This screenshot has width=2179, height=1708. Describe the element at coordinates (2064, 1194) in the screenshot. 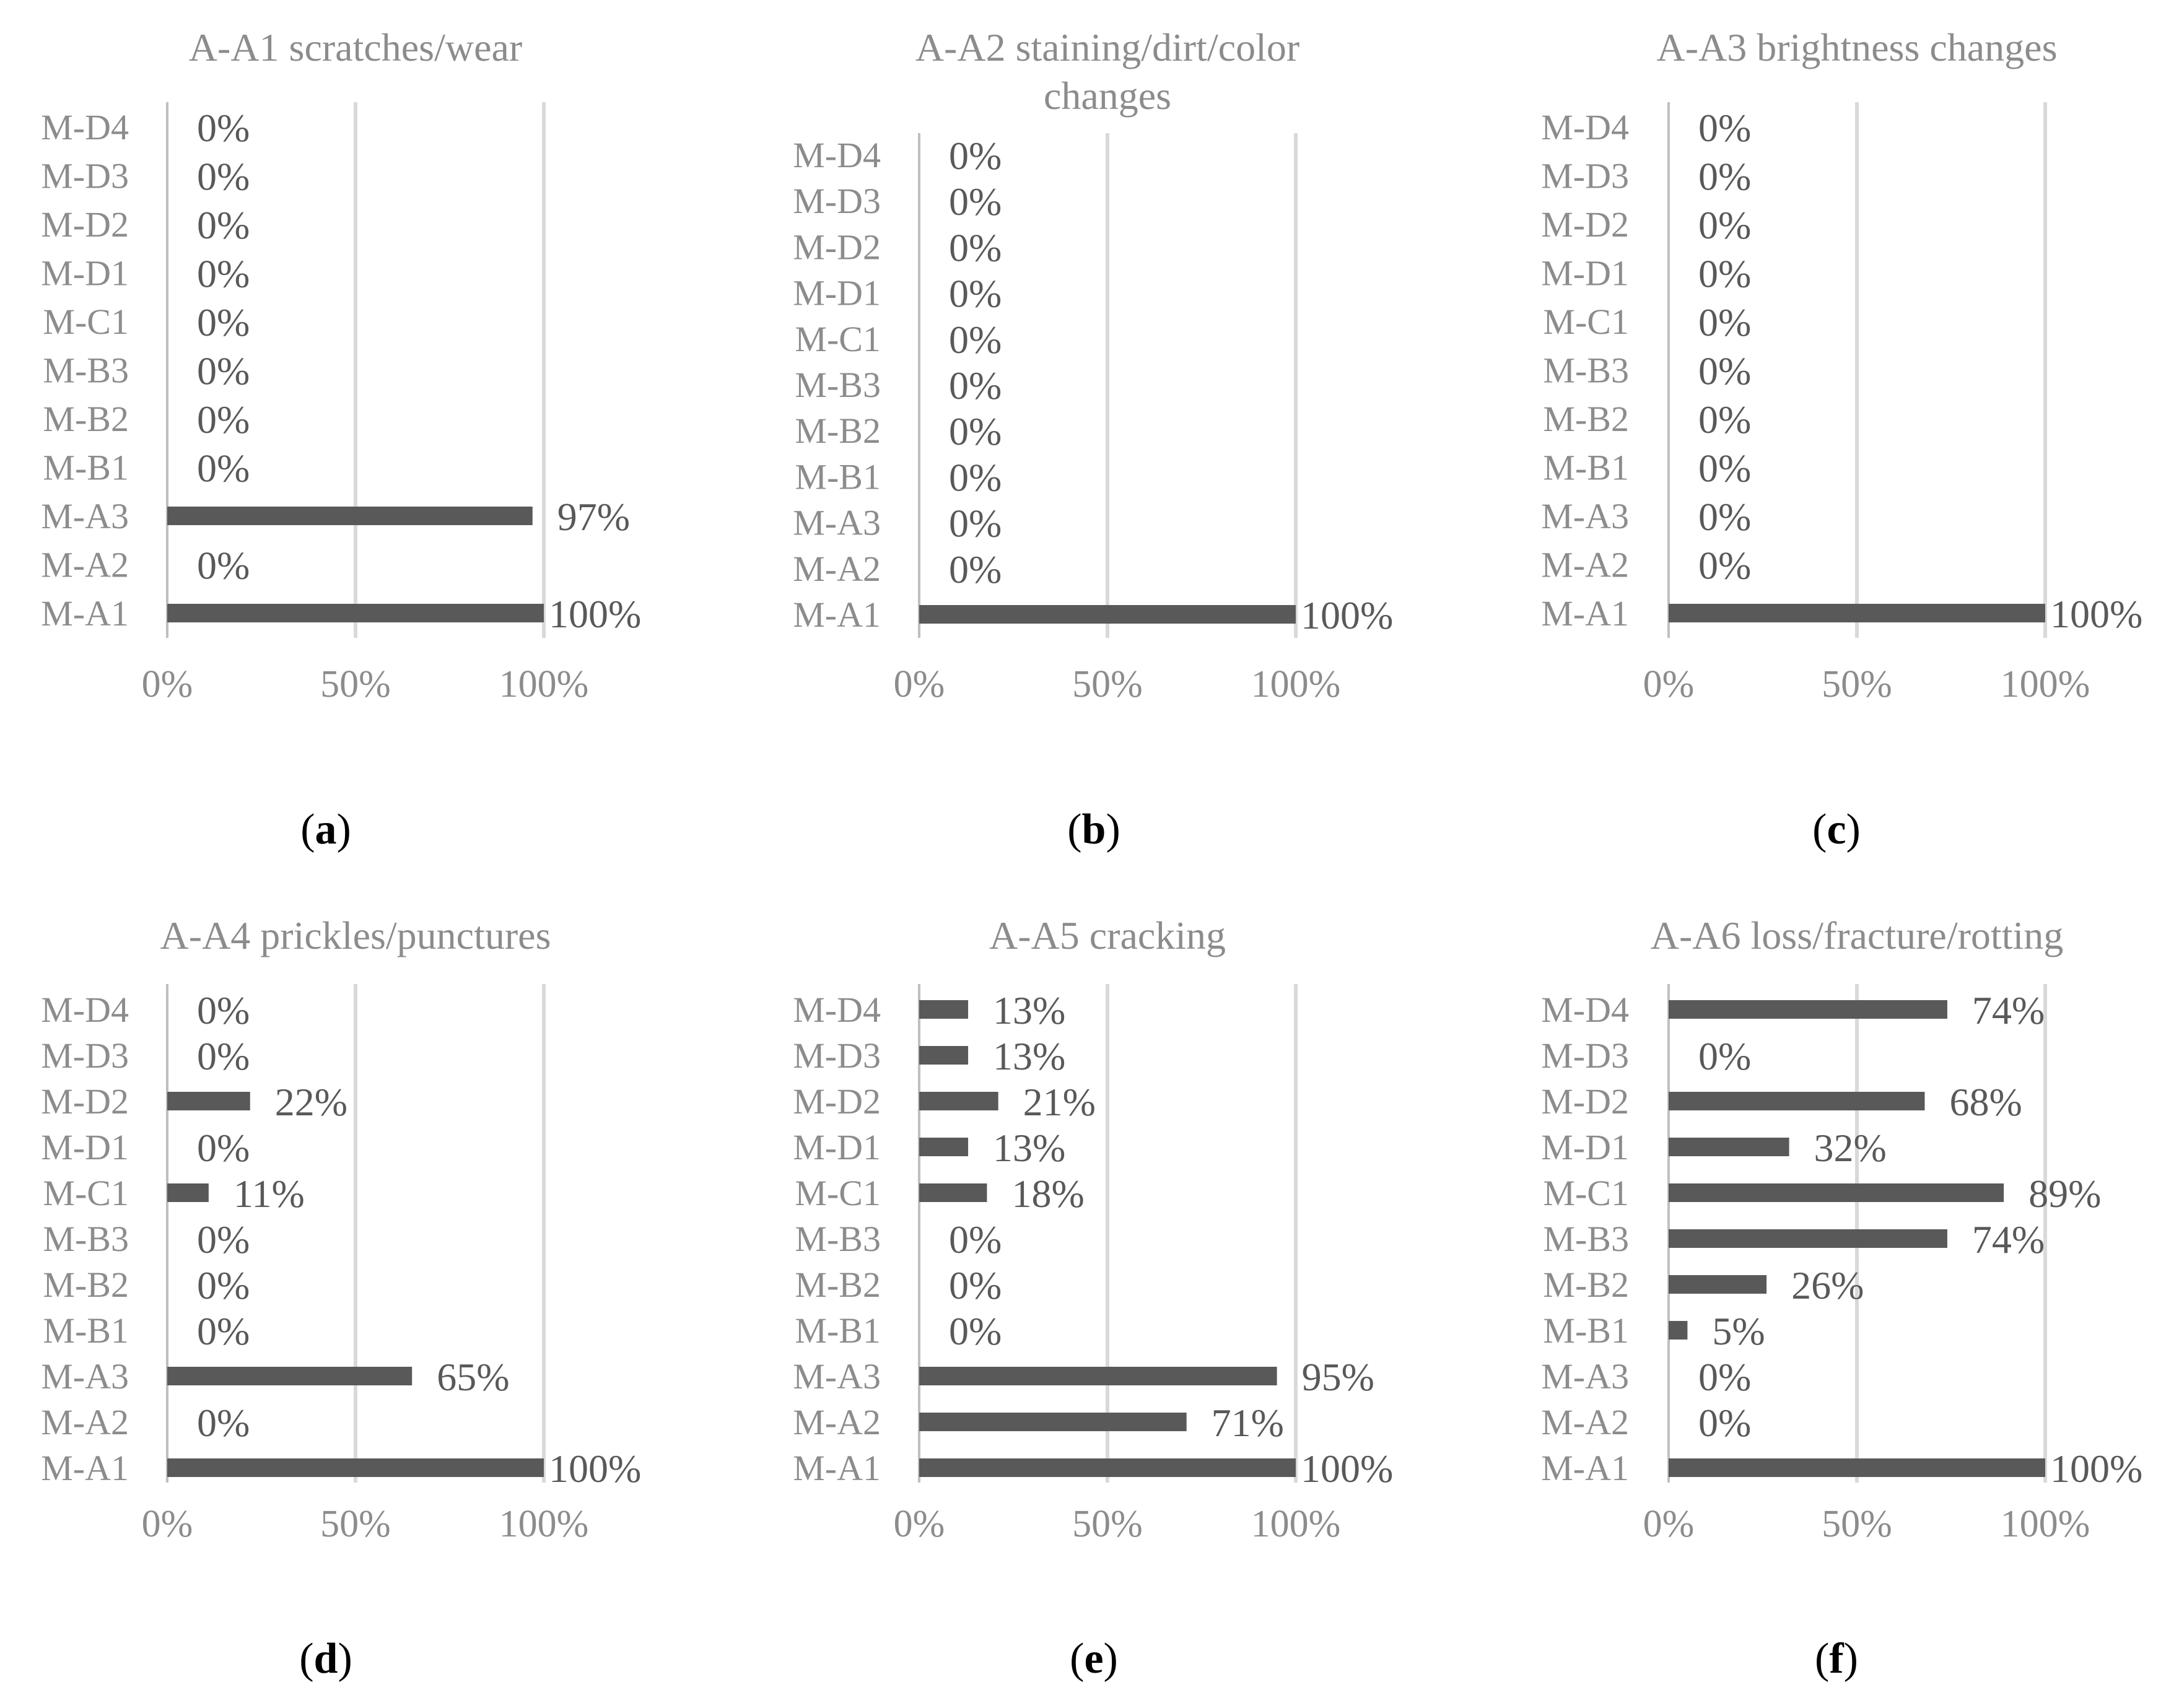

I see `data-label: 89%` at that location.